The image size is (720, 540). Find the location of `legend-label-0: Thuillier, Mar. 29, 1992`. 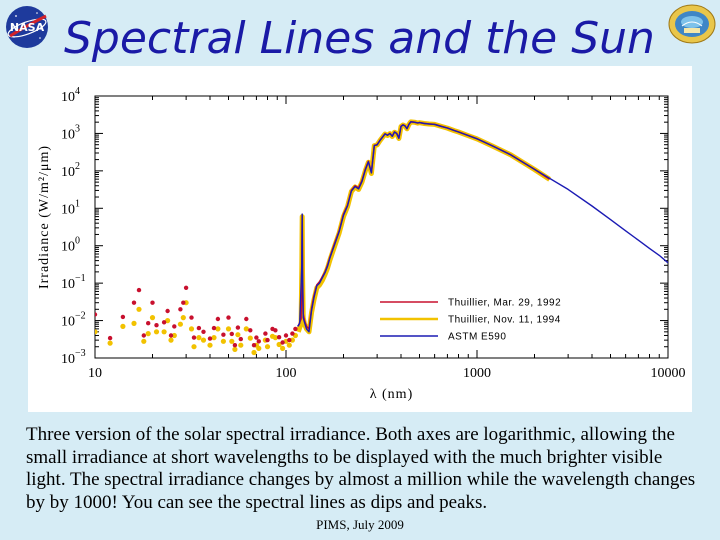

legend-label-0: Thuillier, Mar. 29, 1992 is located at coordinates (504, 303).